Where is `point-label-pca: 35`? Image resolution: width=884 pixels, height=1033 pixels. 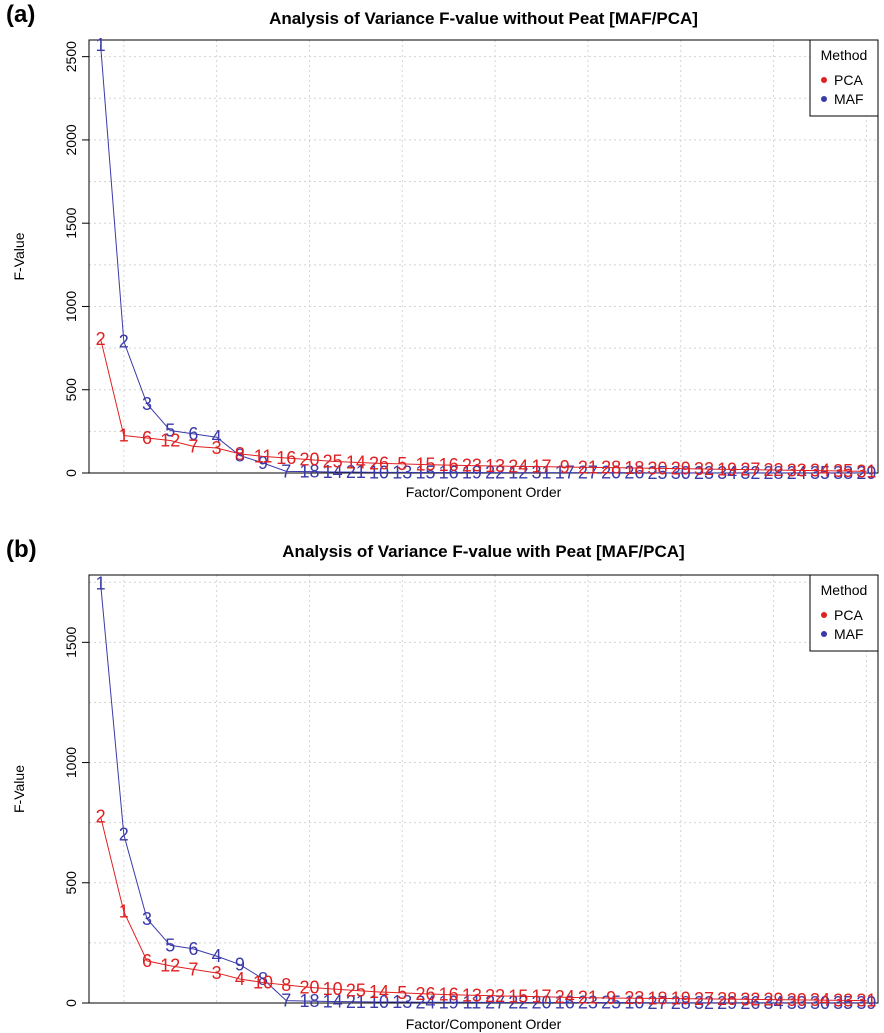 point-label-pca: 35 is located at coordinates (843, 471).